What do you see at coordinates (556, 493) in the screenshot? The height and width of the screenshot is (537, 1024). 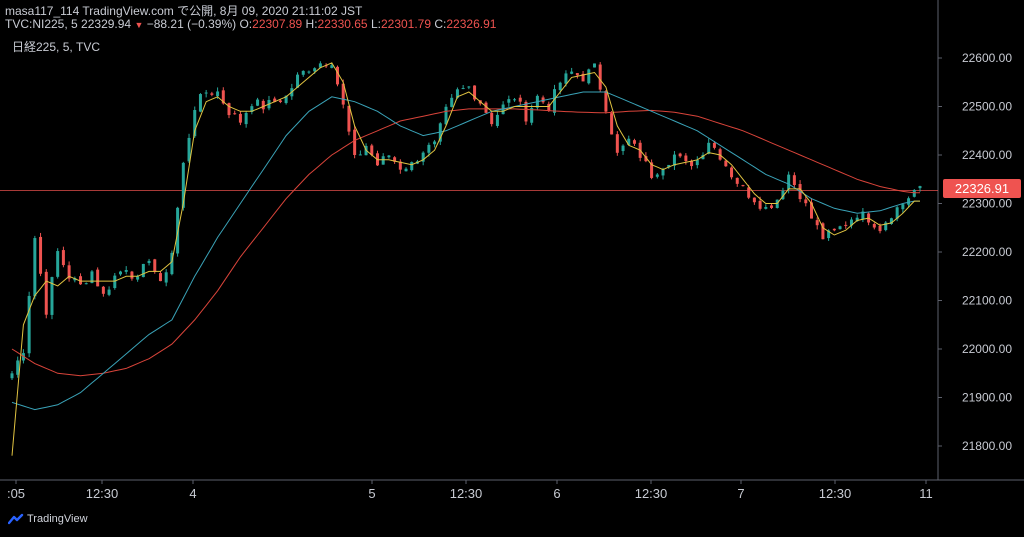 I see `x-tick-label: 6` at bounding box center [556, 493].